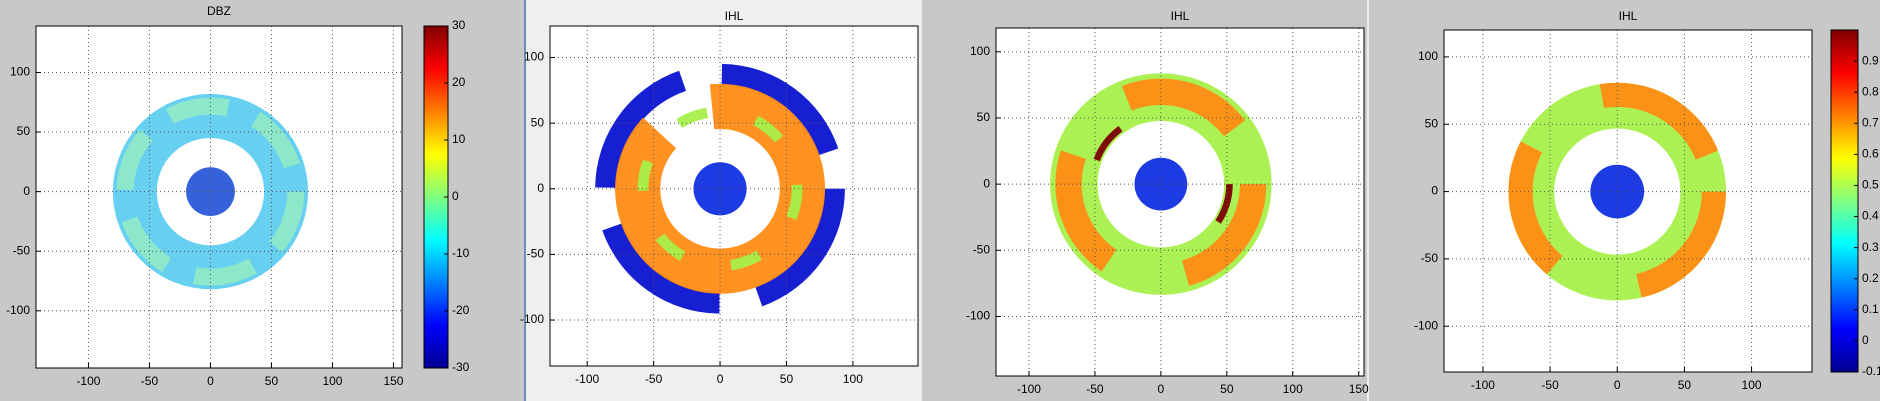  I want to click on colorbar-tick-label: 0.6, so click(1870, 154).